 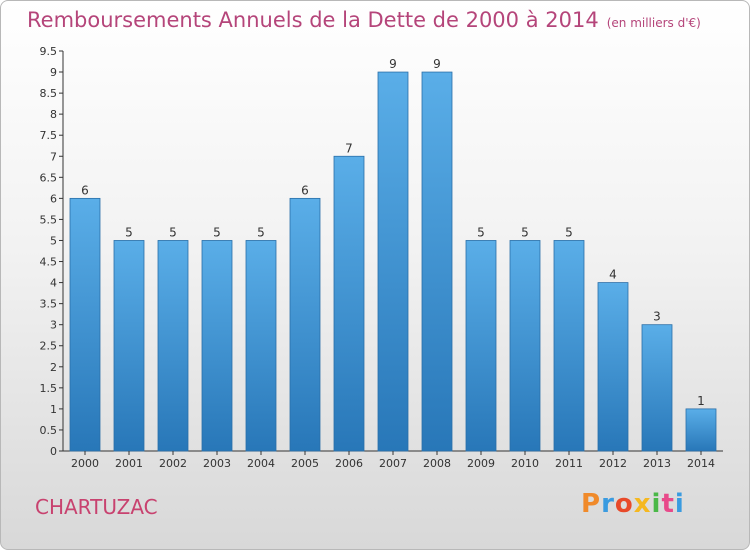 What do you see at coordinates (96, 507) in the screenshot?
I see `commune-name: CHARTUZAC` at bounding box center [96, 507].